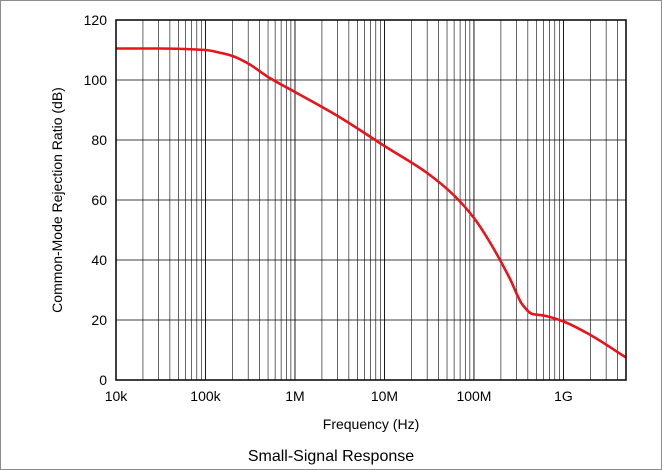  Describe the element at coordinates (371, 424) in the screenshot. I see `x-axis-title: Frequency (Hz)` at that location.